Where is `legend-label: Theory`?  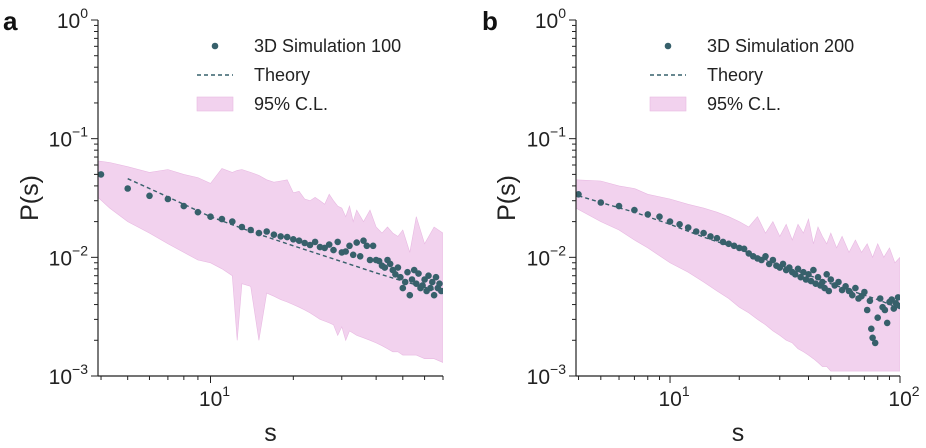 legend-label: Theory is located at coordinates (282, 75).